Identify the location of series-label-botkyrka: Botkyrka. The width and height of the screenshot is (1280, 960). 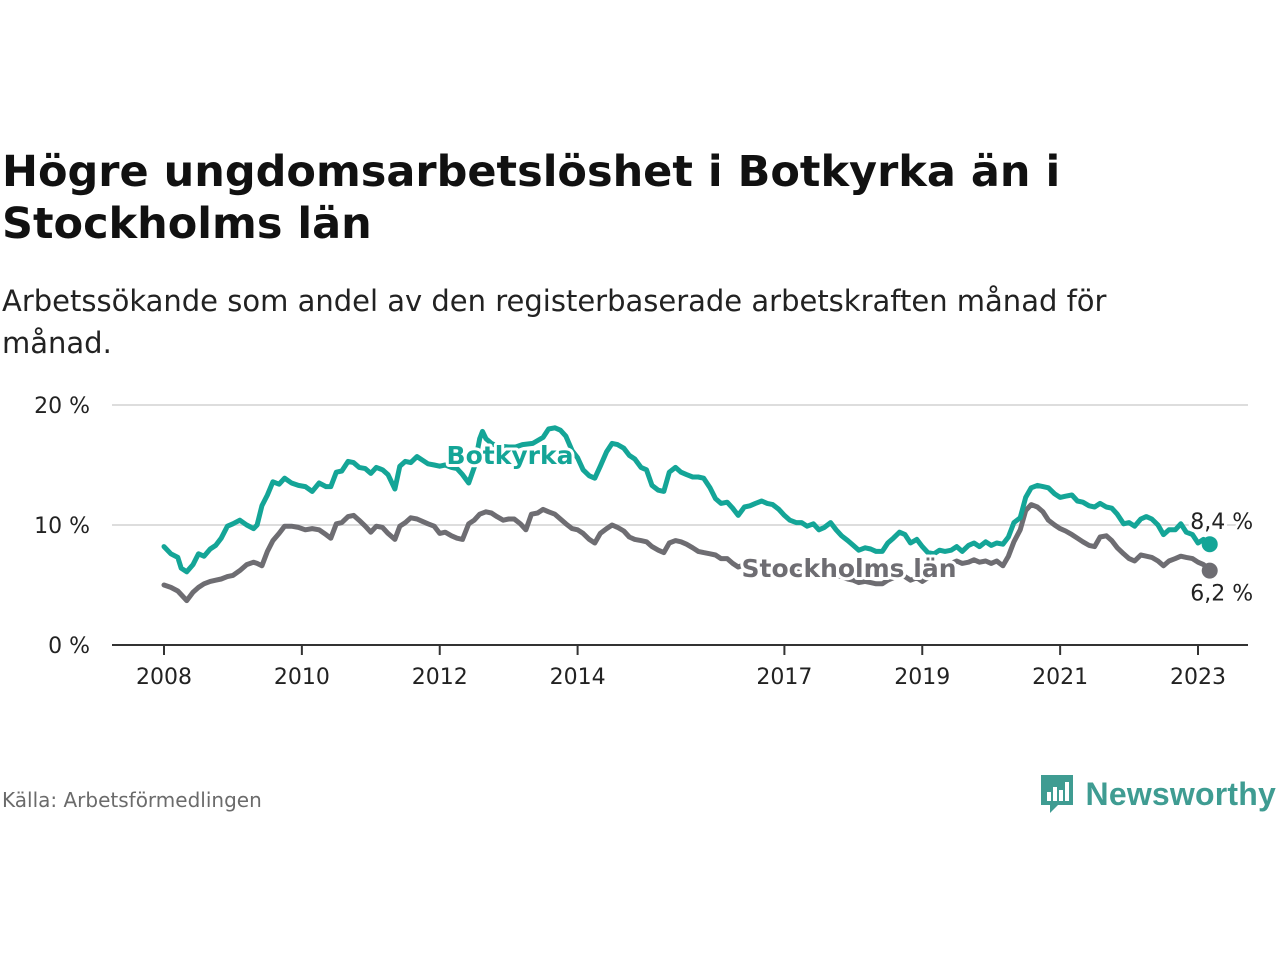
(510, 455).